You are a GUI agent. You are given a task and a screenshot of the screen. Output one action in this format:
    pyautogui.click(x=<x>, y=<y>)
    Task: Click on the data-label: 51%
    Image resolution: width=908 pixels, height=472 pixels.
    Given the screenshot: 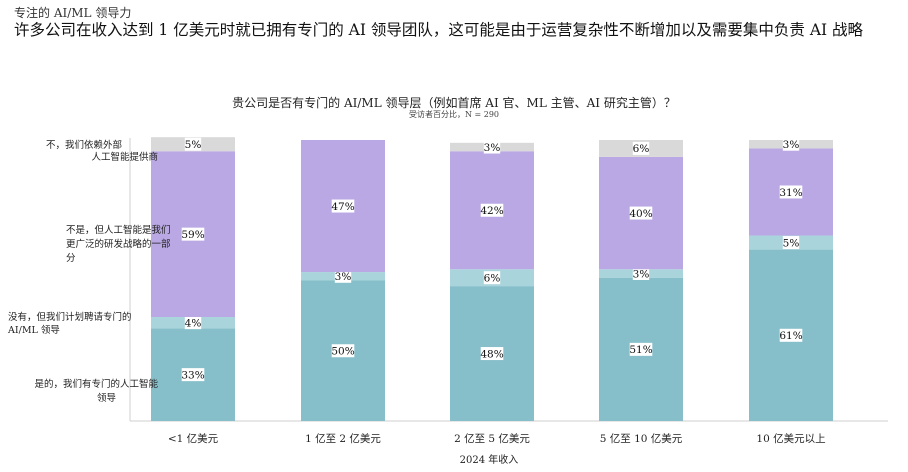 What is the action you would take?
    pyautogui.click(x=640, y=350)
    